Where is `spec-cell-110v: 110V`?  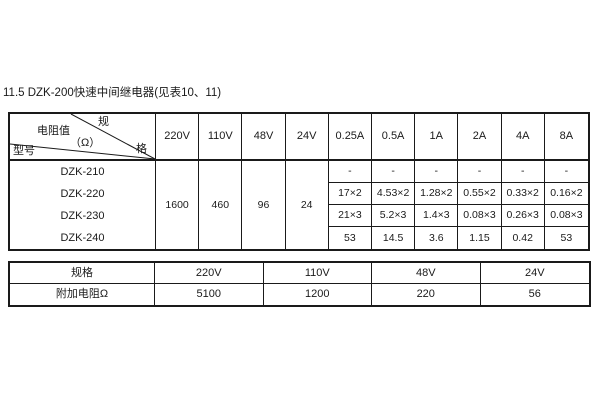
spec-cell-110v: 110V is located at coordinates (317, 273).